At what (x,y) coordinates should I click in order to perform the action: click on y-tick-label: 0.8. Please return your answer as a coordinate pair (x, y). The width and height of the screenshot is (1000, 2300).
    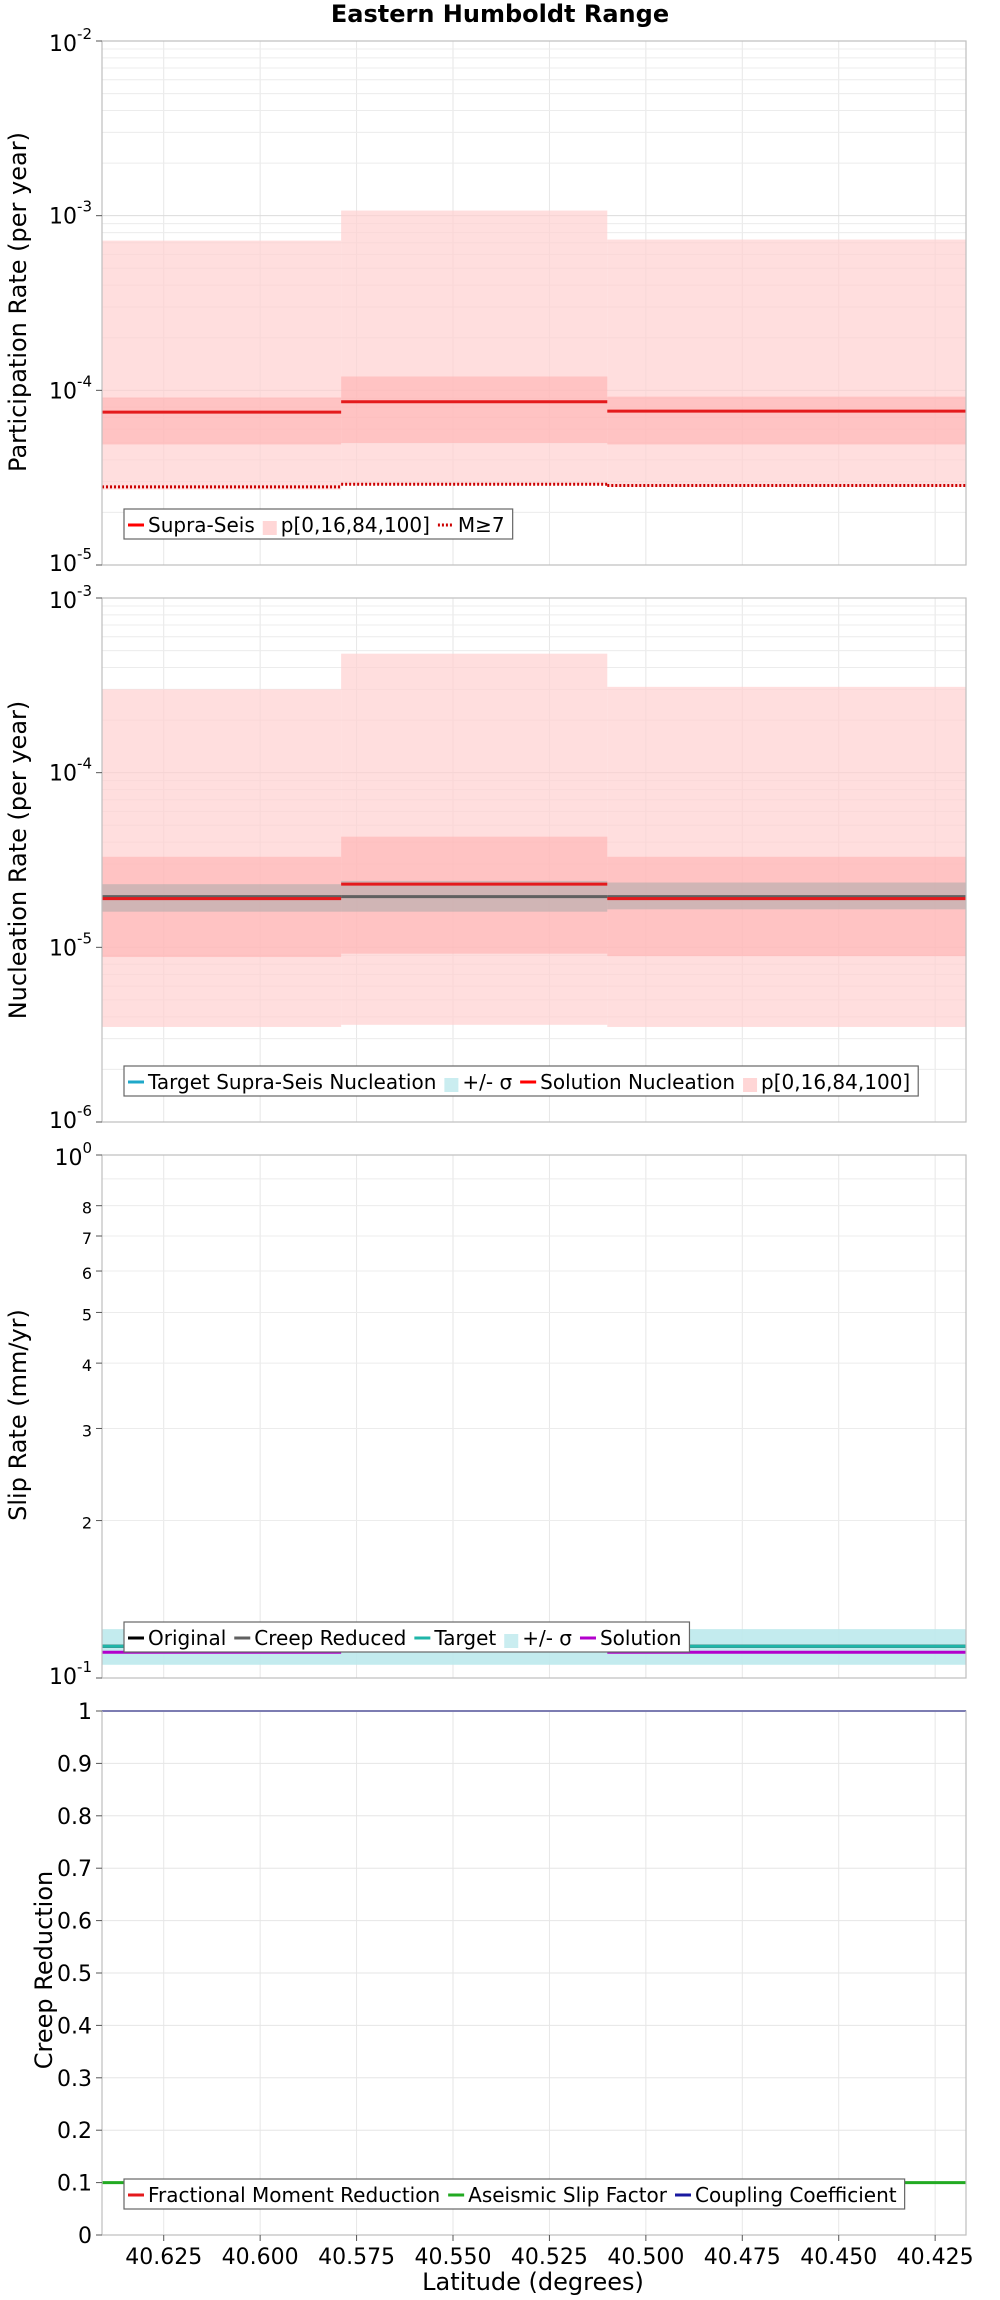
    Looking at the image, I should click on (74, 1817).